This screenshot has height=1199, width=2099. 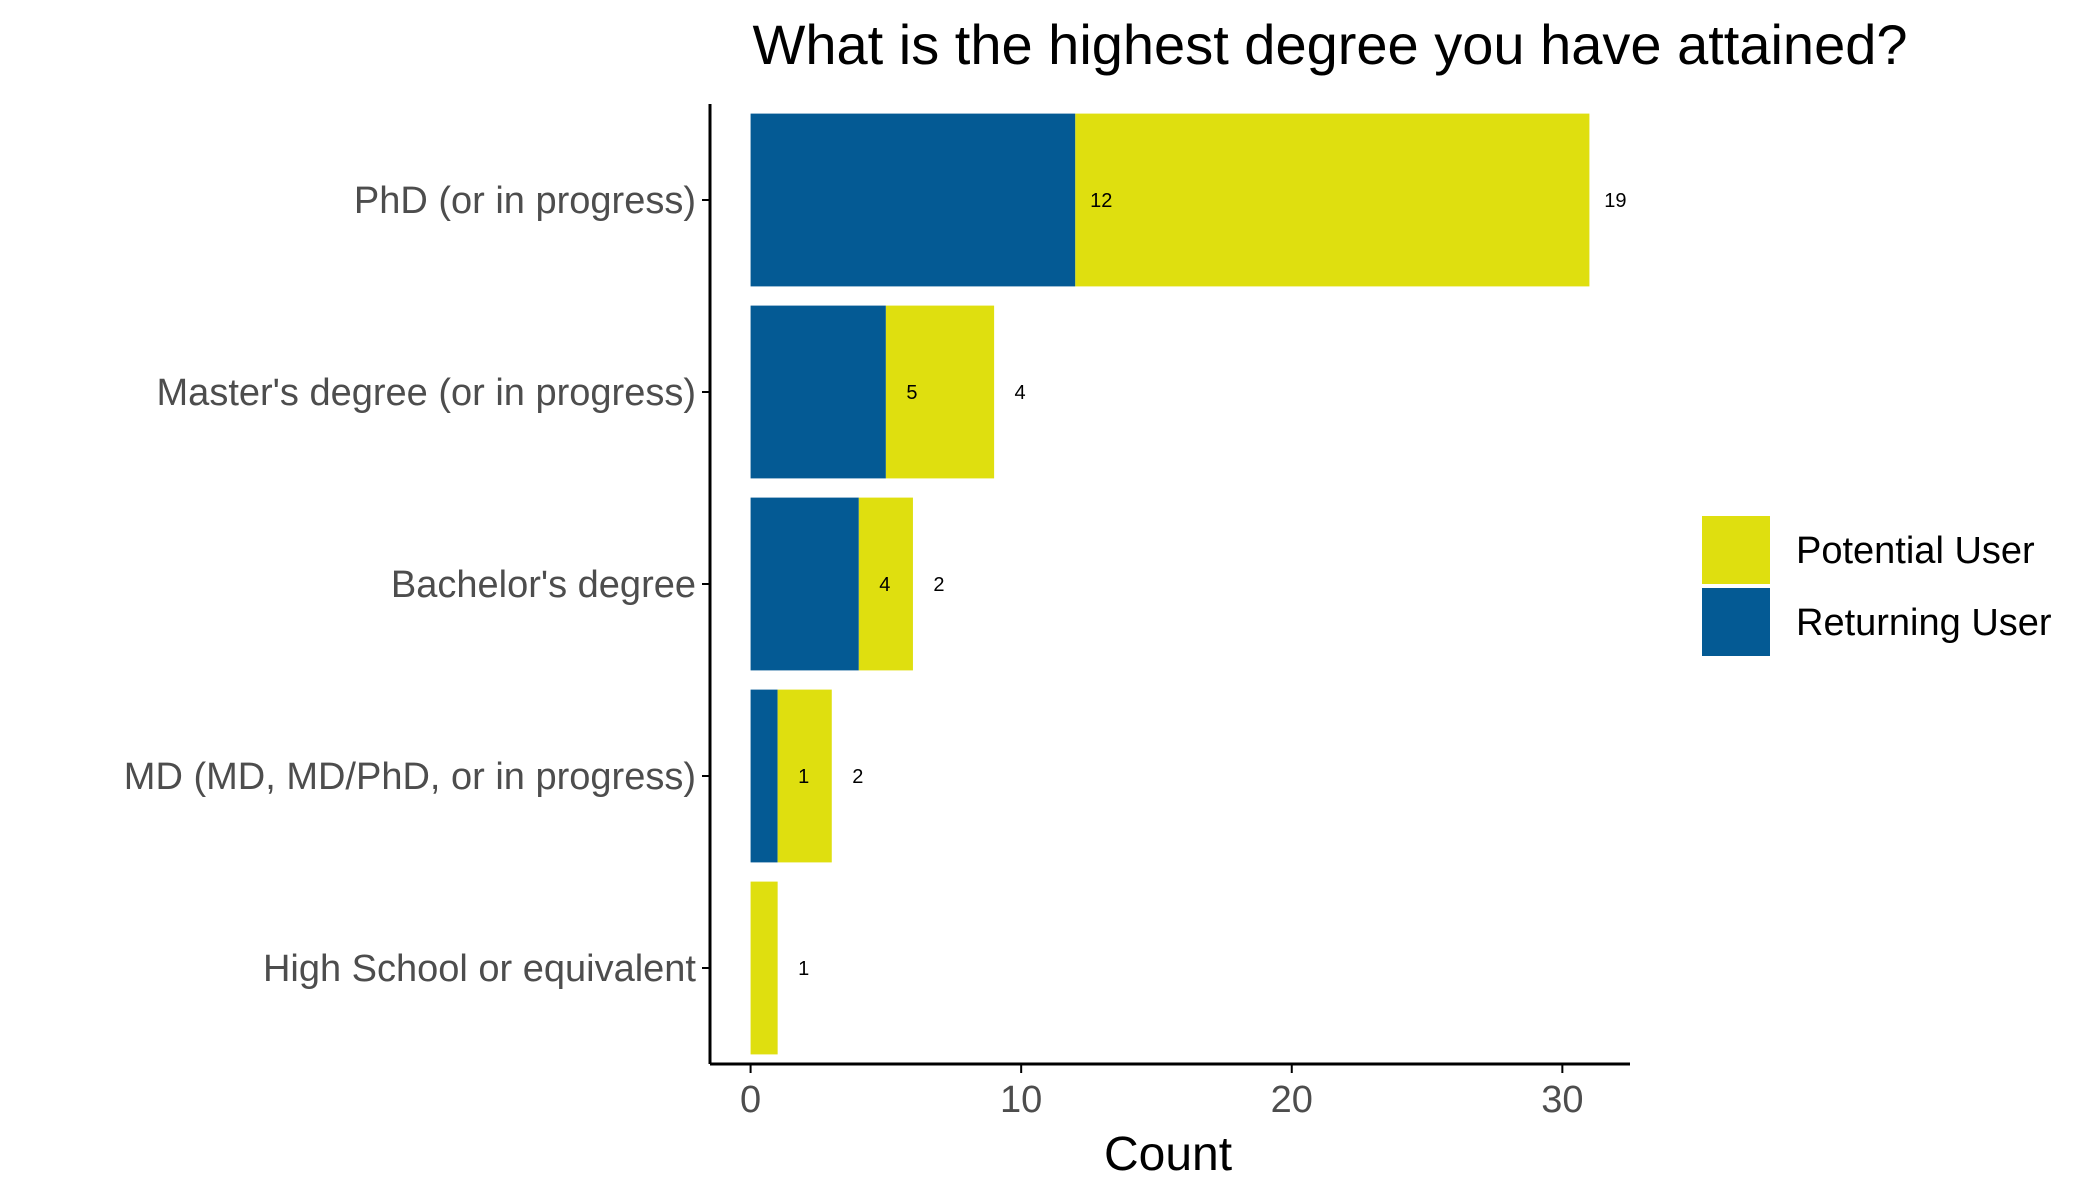 What do you see at coordinates (1562, 1100) in the screenshot?
I see `x-tick-label-30: 30` at bounding box center [1562, 1100].